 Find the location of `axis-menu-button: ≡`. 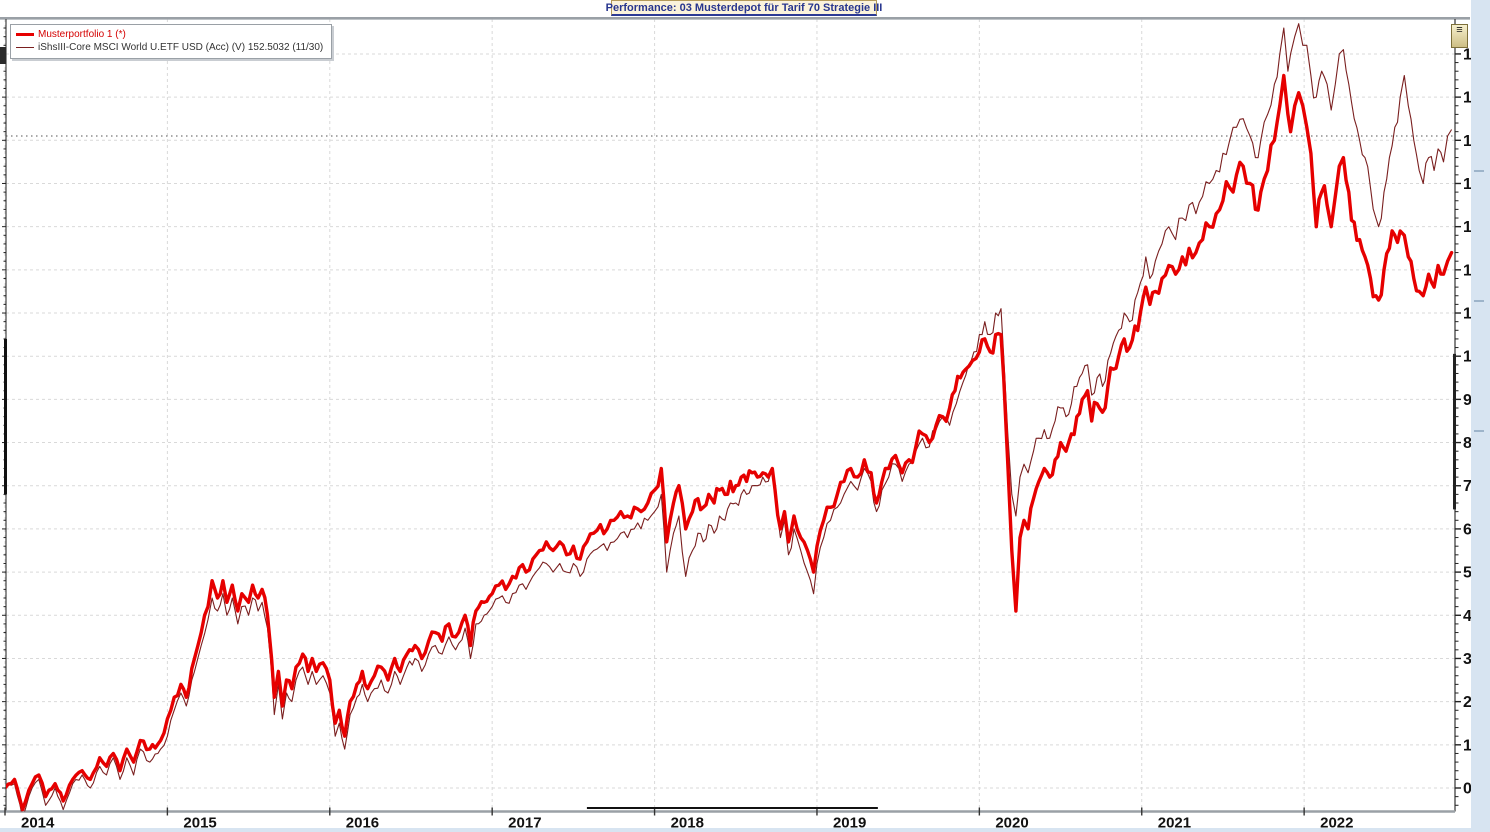

axis-menu-button: ≡ is located at coordinates (1459, 36).